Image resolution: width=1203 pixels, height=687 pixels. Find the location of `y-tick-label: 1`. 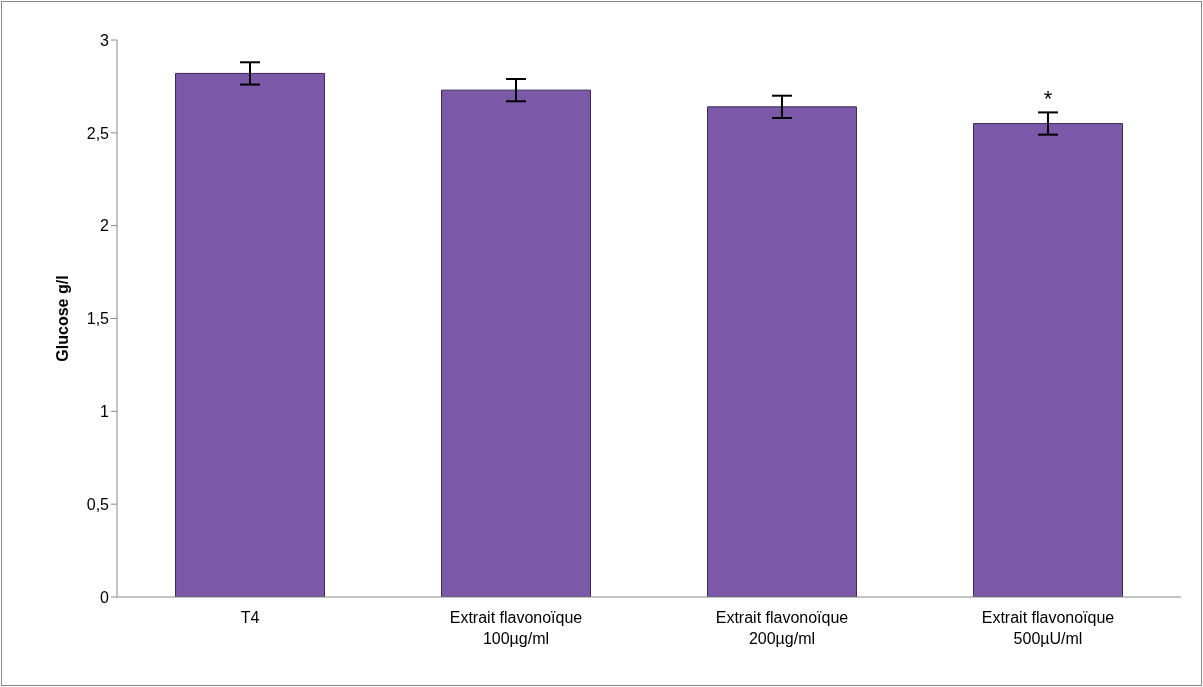

y-tick-label: 1 is located at coordinates (105, 412).